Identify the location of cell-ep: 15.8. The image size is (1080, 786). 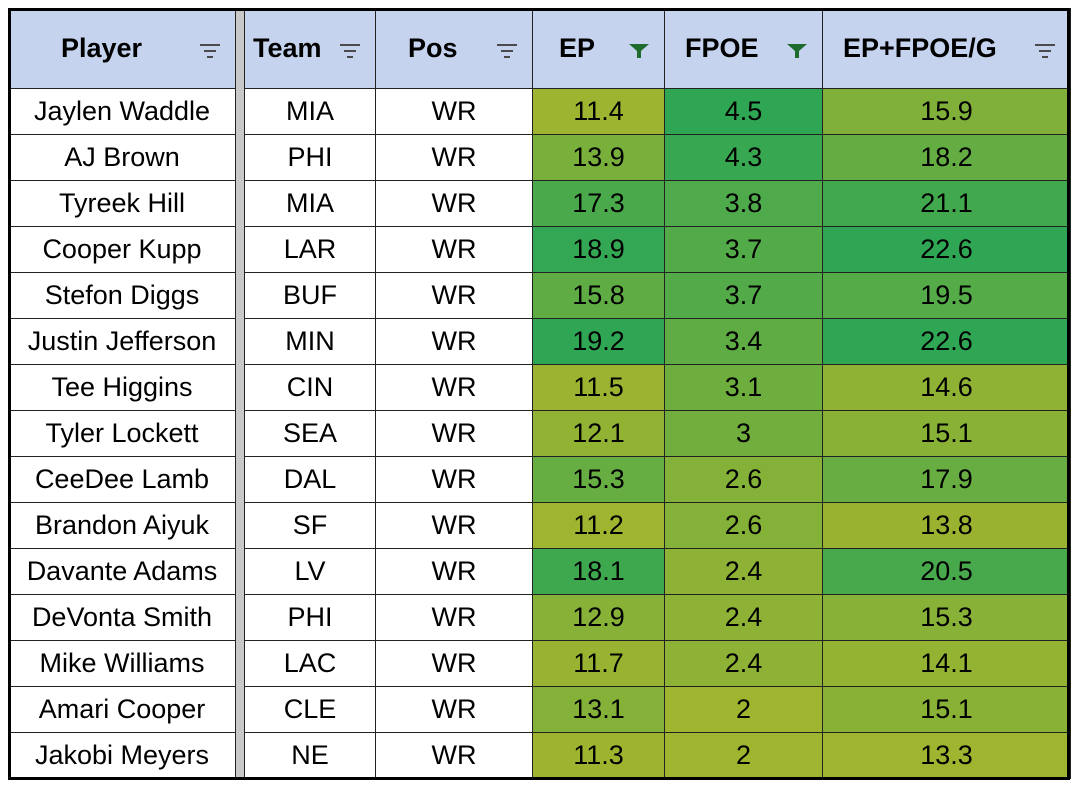
(598, 295).